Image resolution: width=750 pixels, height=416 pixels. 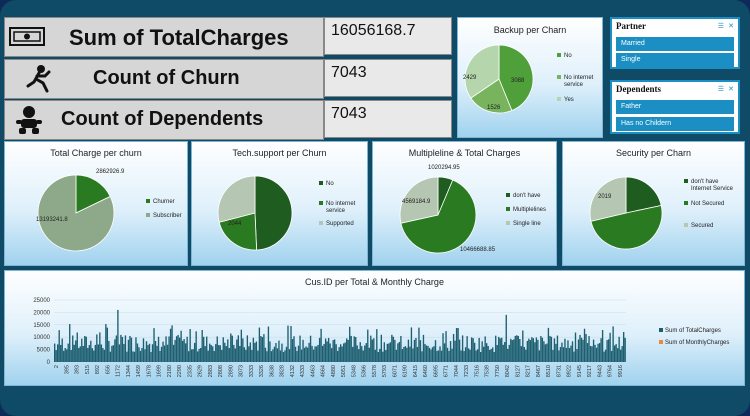 I want to click on partner-slicer-item: Married, so click(x=675, y=44).